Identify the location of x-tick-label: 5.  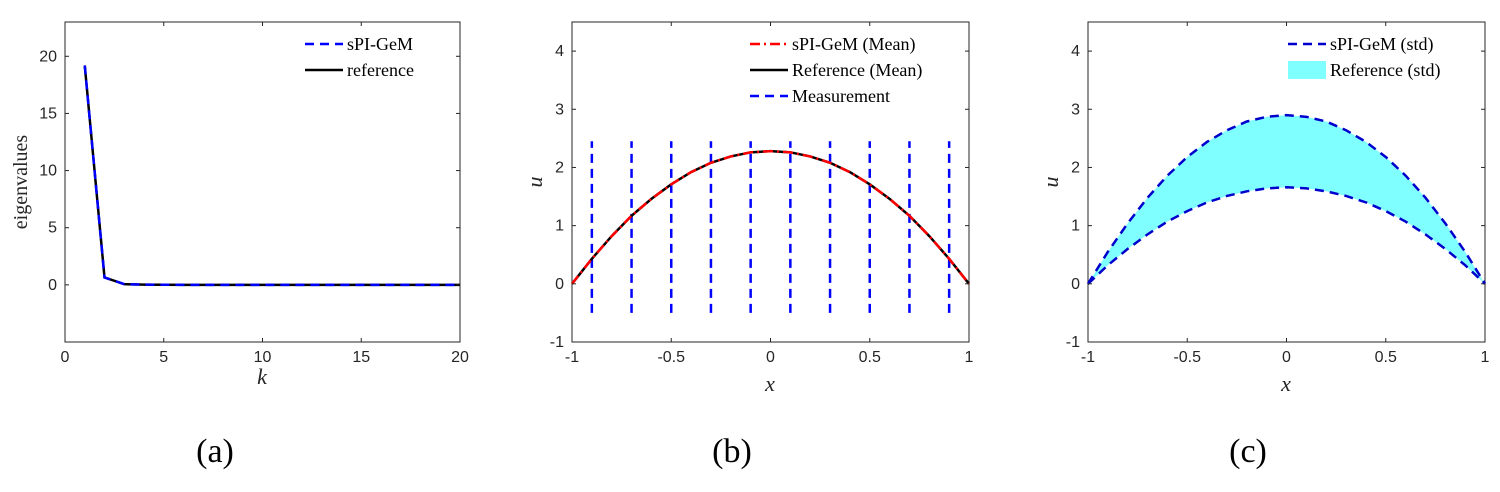
(163, 357).